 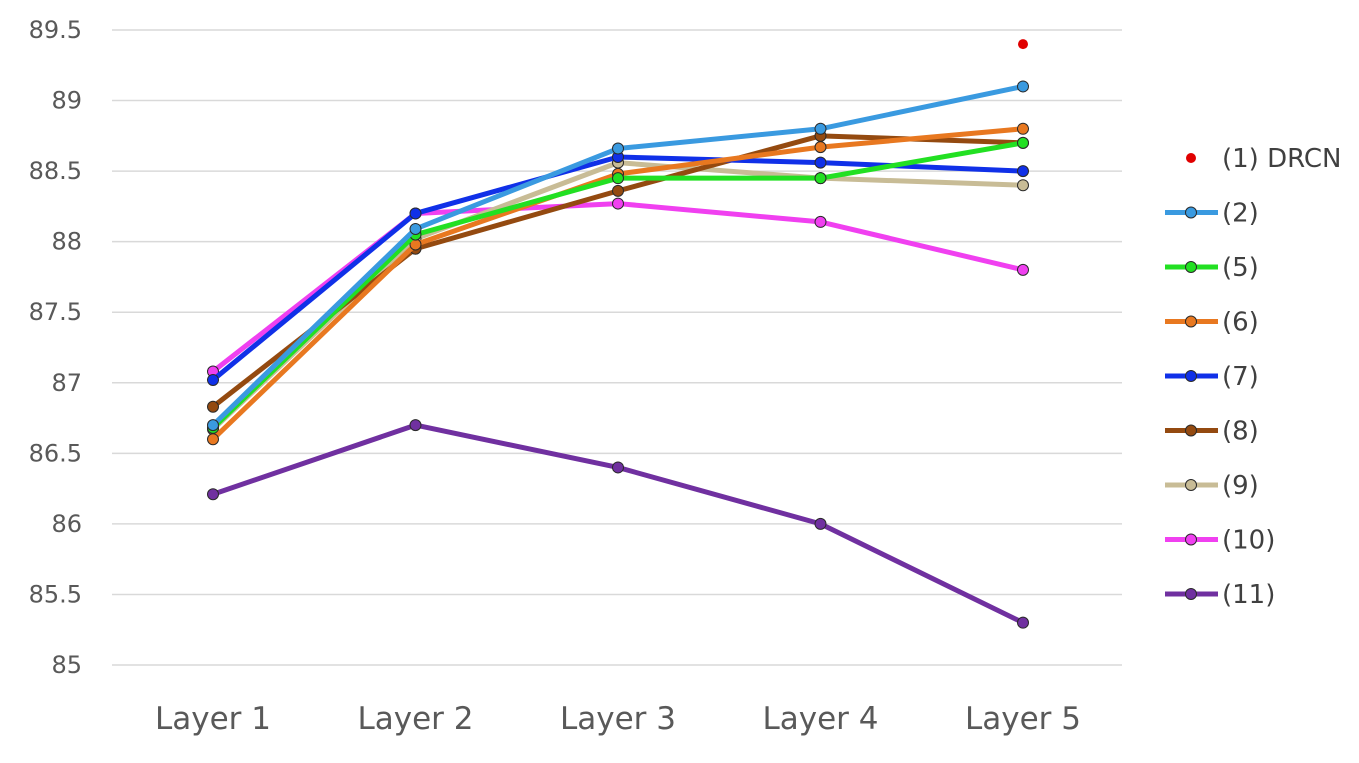 I want to click on y-tick-label: 87, so click(x=66, y=383).